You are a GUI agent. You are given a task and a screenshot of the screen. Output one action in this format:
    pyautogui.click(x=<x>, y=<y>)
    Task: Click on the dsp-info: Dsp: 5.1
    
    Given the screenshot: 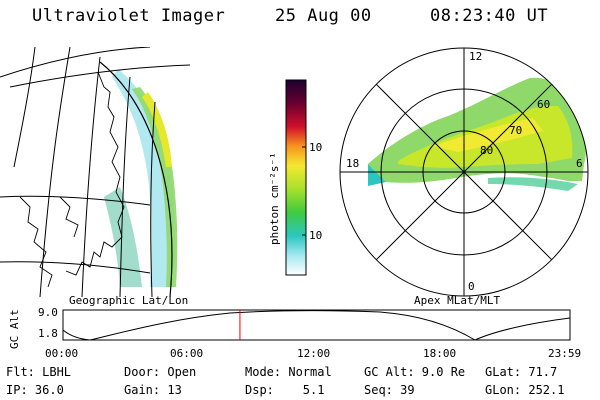 What is the action you would take?
    pyautogui.click(x=285, y=390)
    